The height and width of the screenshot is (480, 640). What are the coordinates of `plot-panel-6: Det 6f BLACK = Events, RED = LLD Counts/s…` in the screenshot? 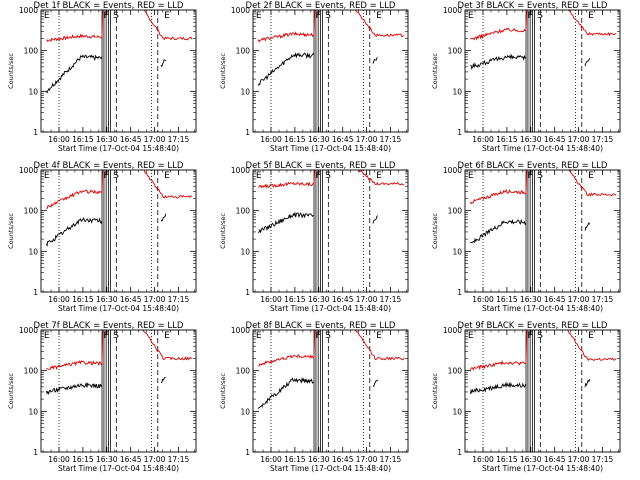 It's located at (526, 237).